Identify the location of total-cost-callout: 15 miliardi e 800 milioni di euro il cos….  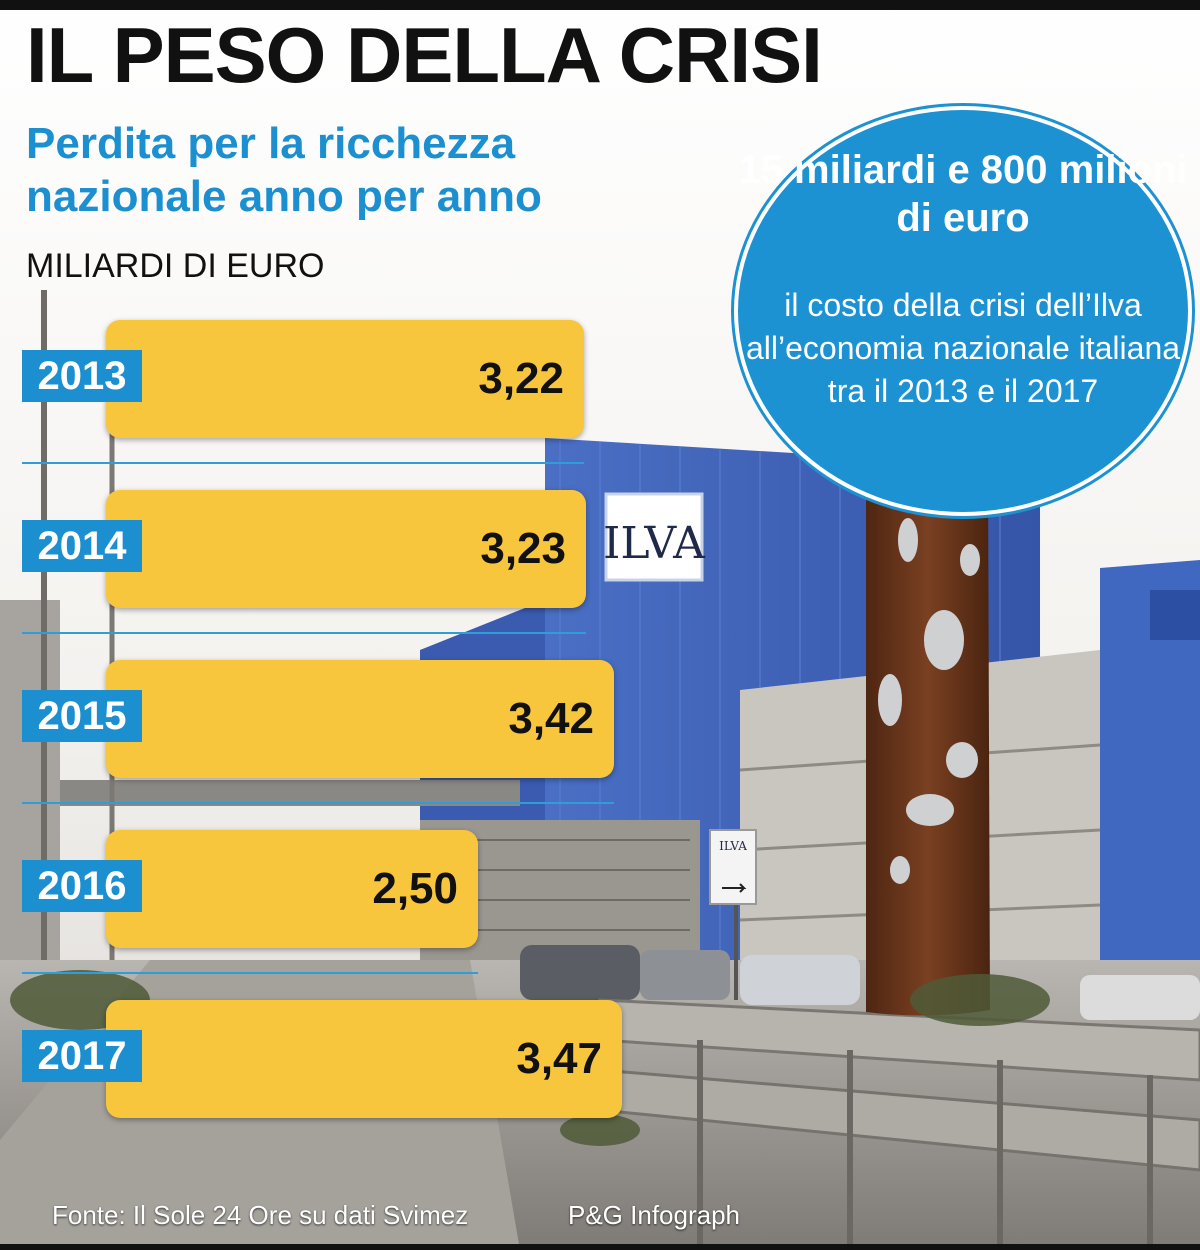
(963, 311).